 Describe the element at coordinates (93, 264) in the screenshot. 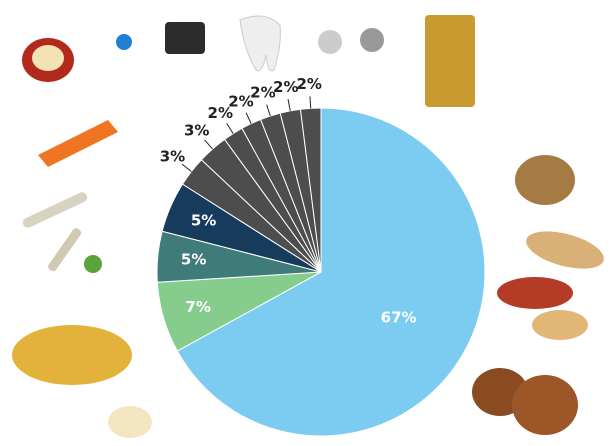

I see `pea` at that location.